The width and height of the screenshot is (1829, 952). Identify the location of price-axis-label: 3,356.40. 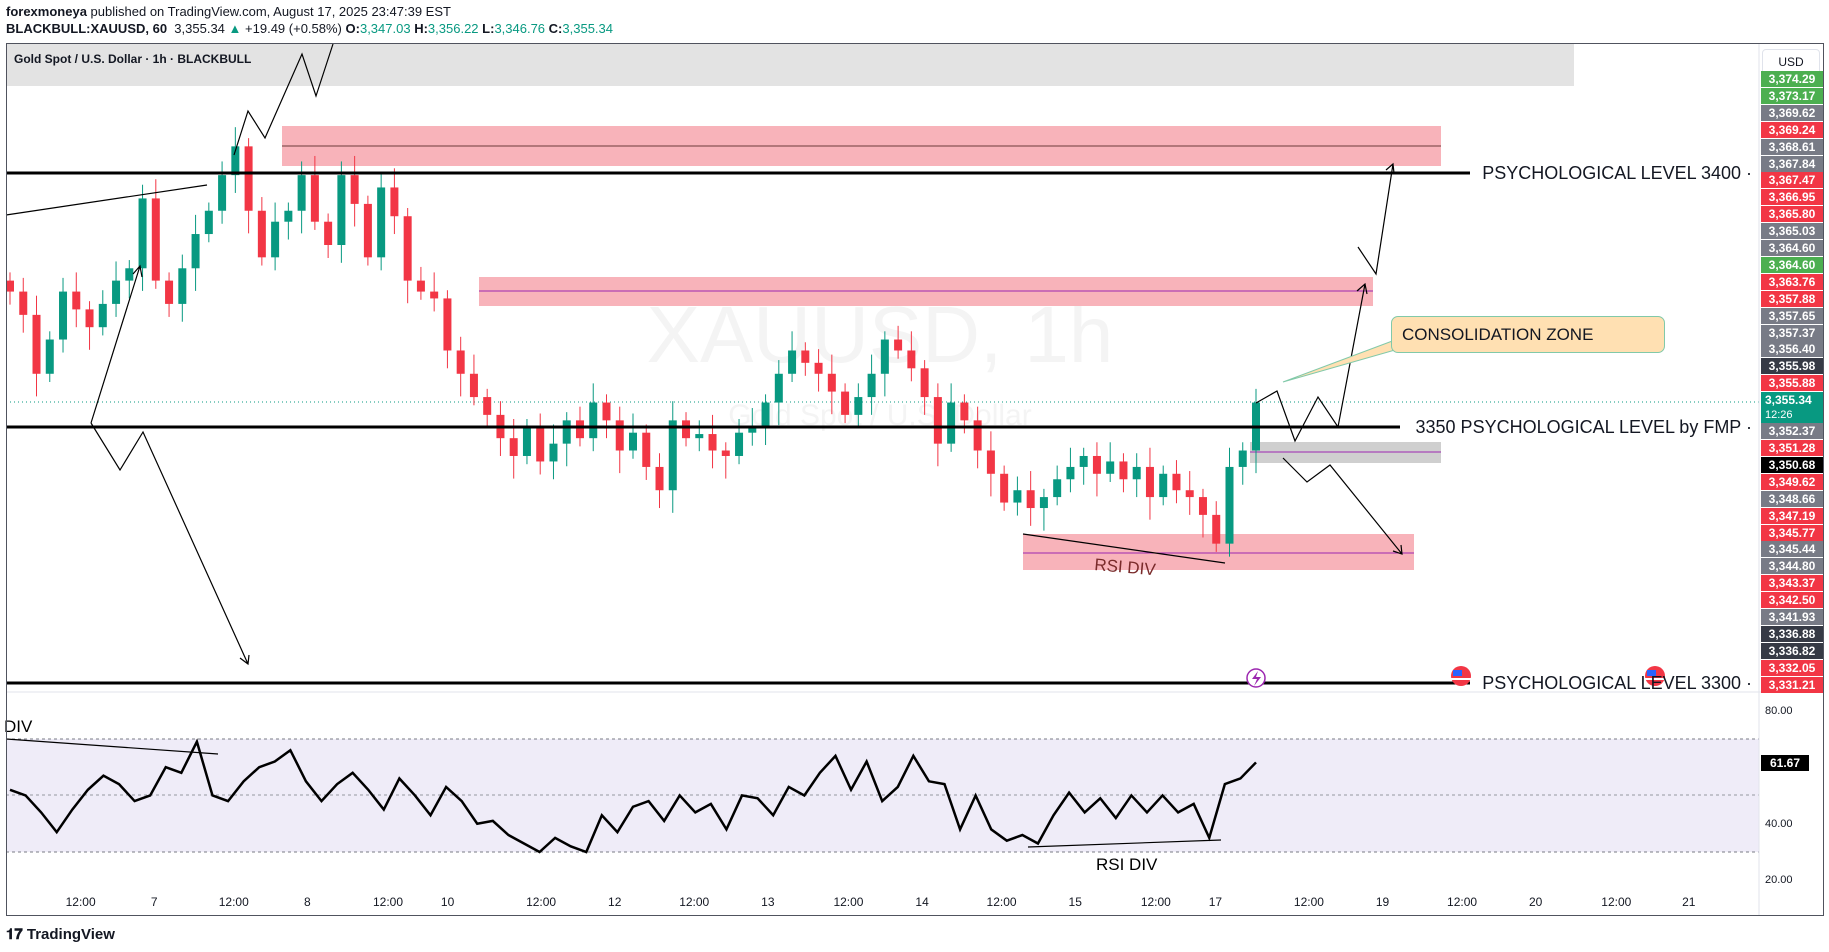
(1792, 349).